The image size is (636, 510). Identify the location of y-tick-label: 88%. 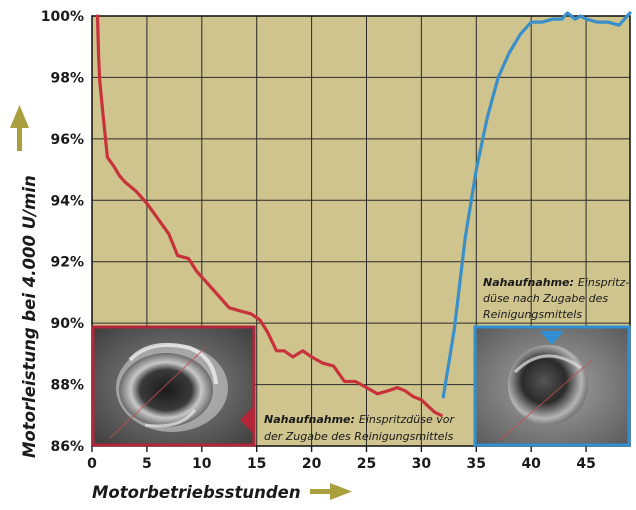
(67, 386).